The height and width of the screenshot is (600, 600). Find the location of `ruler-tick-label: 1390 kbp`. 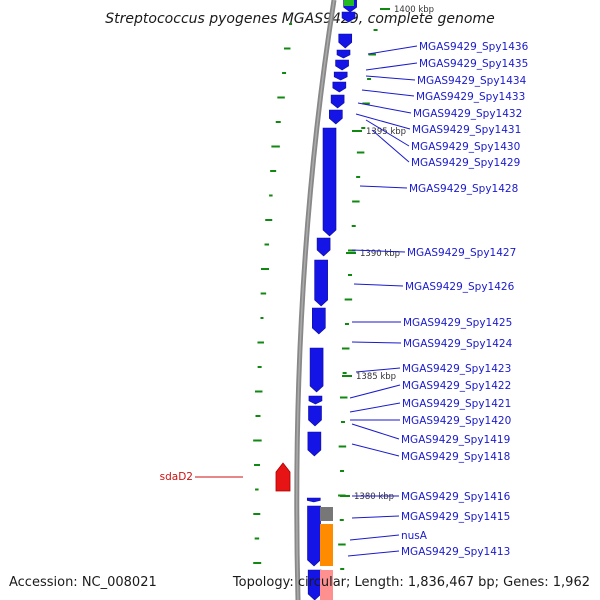

ruler-tick-label: 1390 kbp is located at coordinates (380, 254).